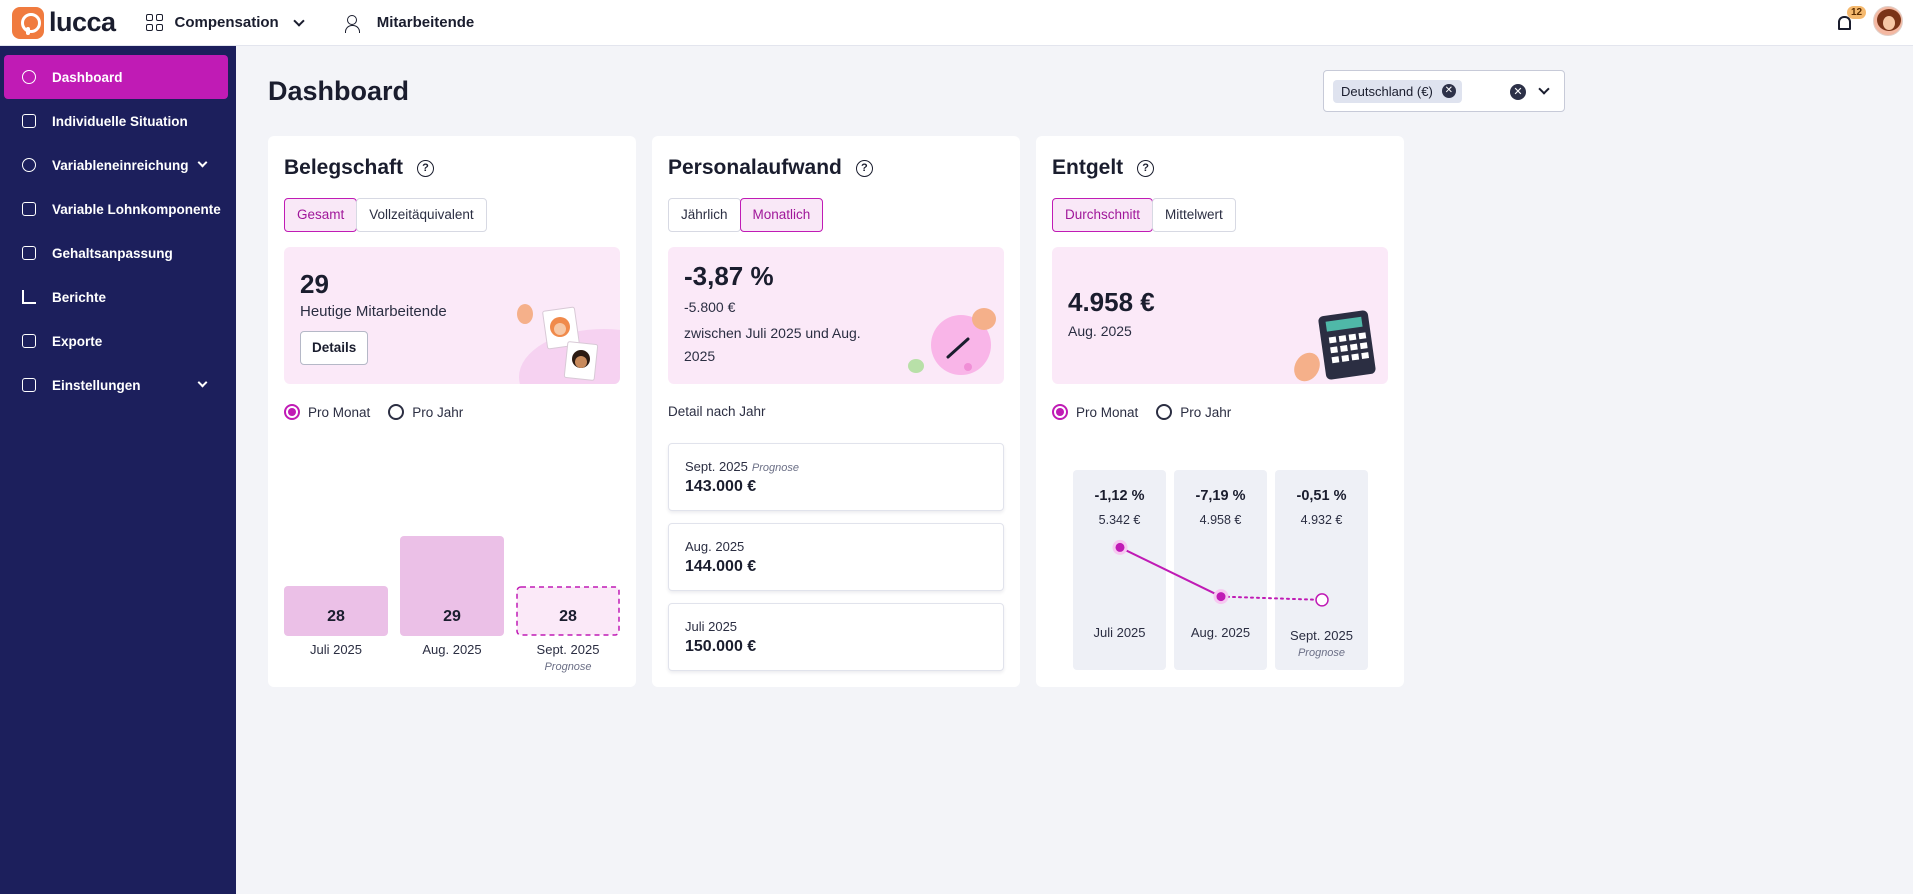 The width and height of the screenshot is (1913, 894). Describe the element at coordinates (1119, 496) in the screenshot. I see `salary-change-pct: -1,12 %` at that location.